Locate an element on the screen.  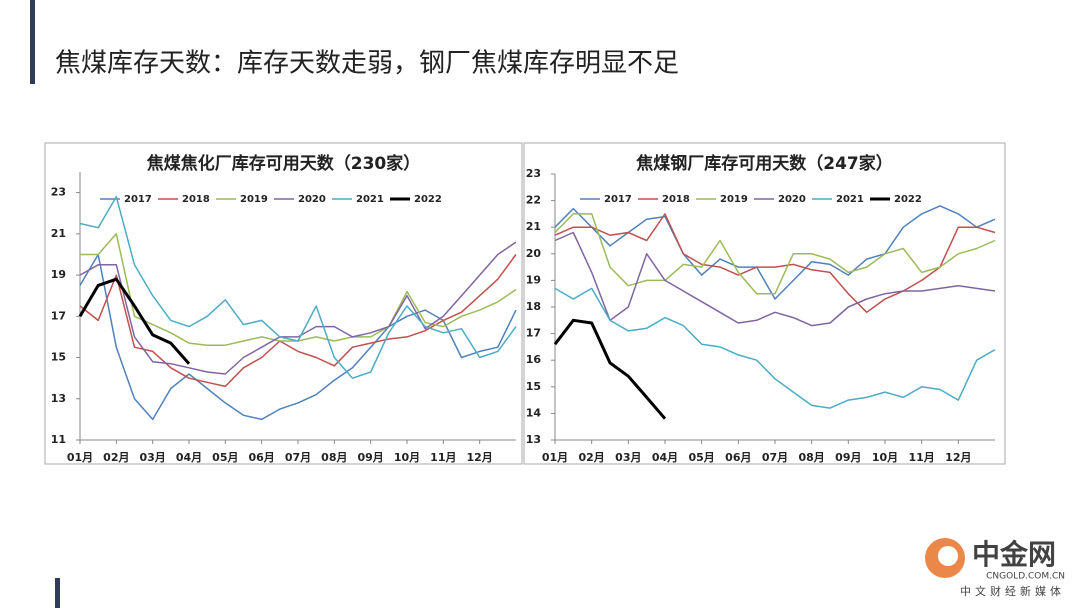
chart-title: 焦煤焦化厂库存可用天数（230家） is located at coordinates (283, 163).